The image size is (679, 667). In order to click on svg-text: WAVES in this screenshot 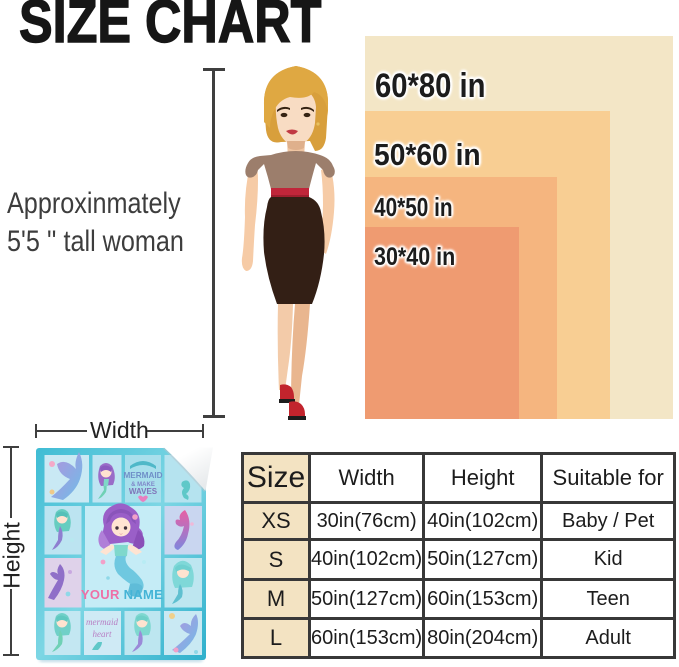, I will do `click(143, 491)`.